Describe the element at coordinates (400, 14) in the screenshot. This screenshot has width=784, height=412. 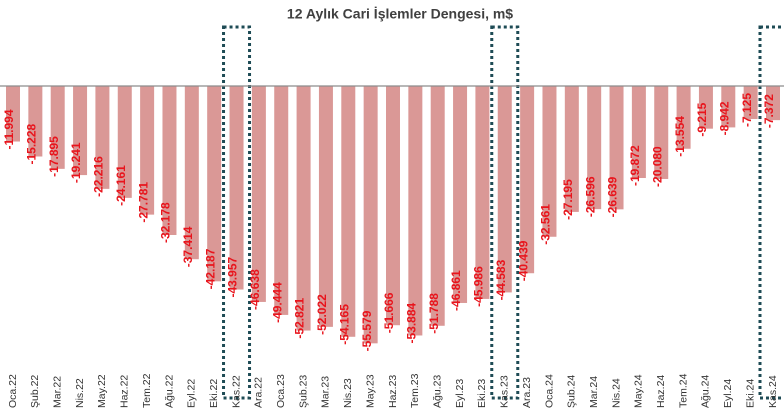
I see `chart-title: 12 Aylık Cari İşlemler Dengesi, m$` at that location.